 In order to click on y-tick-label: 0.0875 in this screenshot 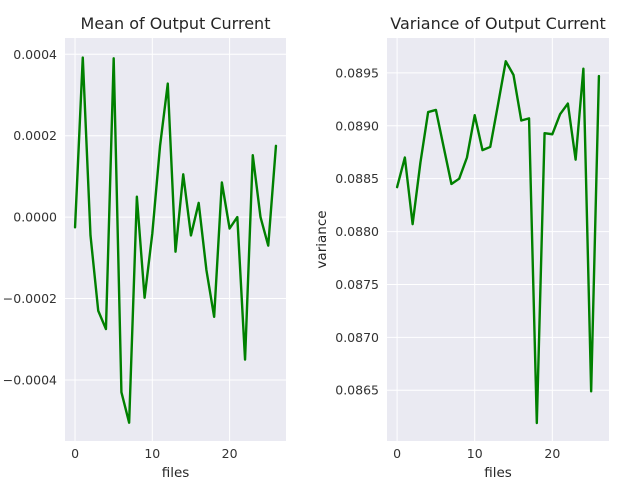, I will do `click(357, 284)`.